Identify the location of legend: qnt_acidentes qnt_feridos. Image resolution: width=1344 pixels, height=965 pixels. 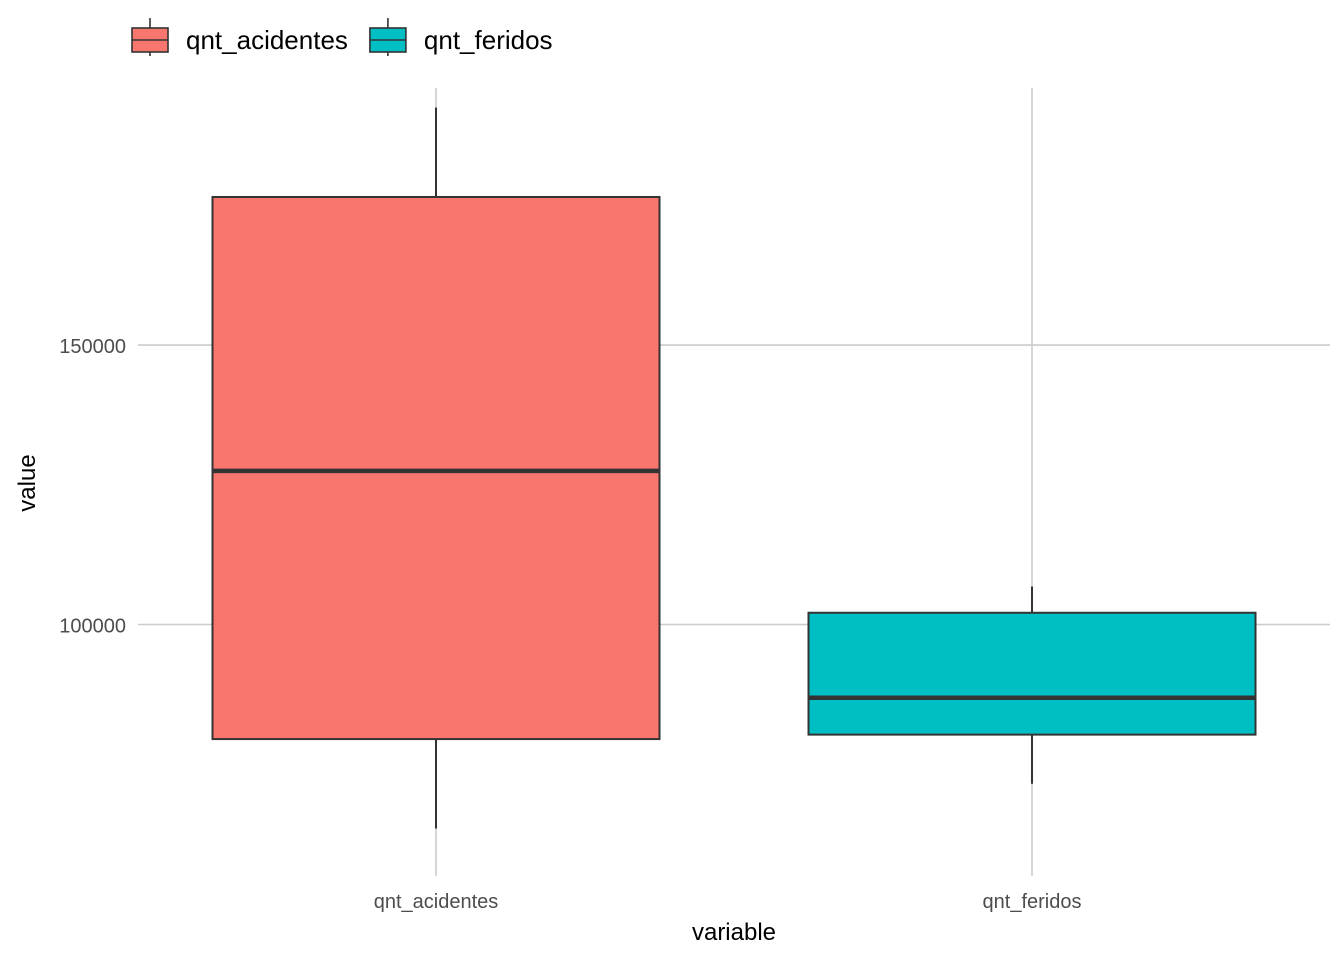
(342, 37).